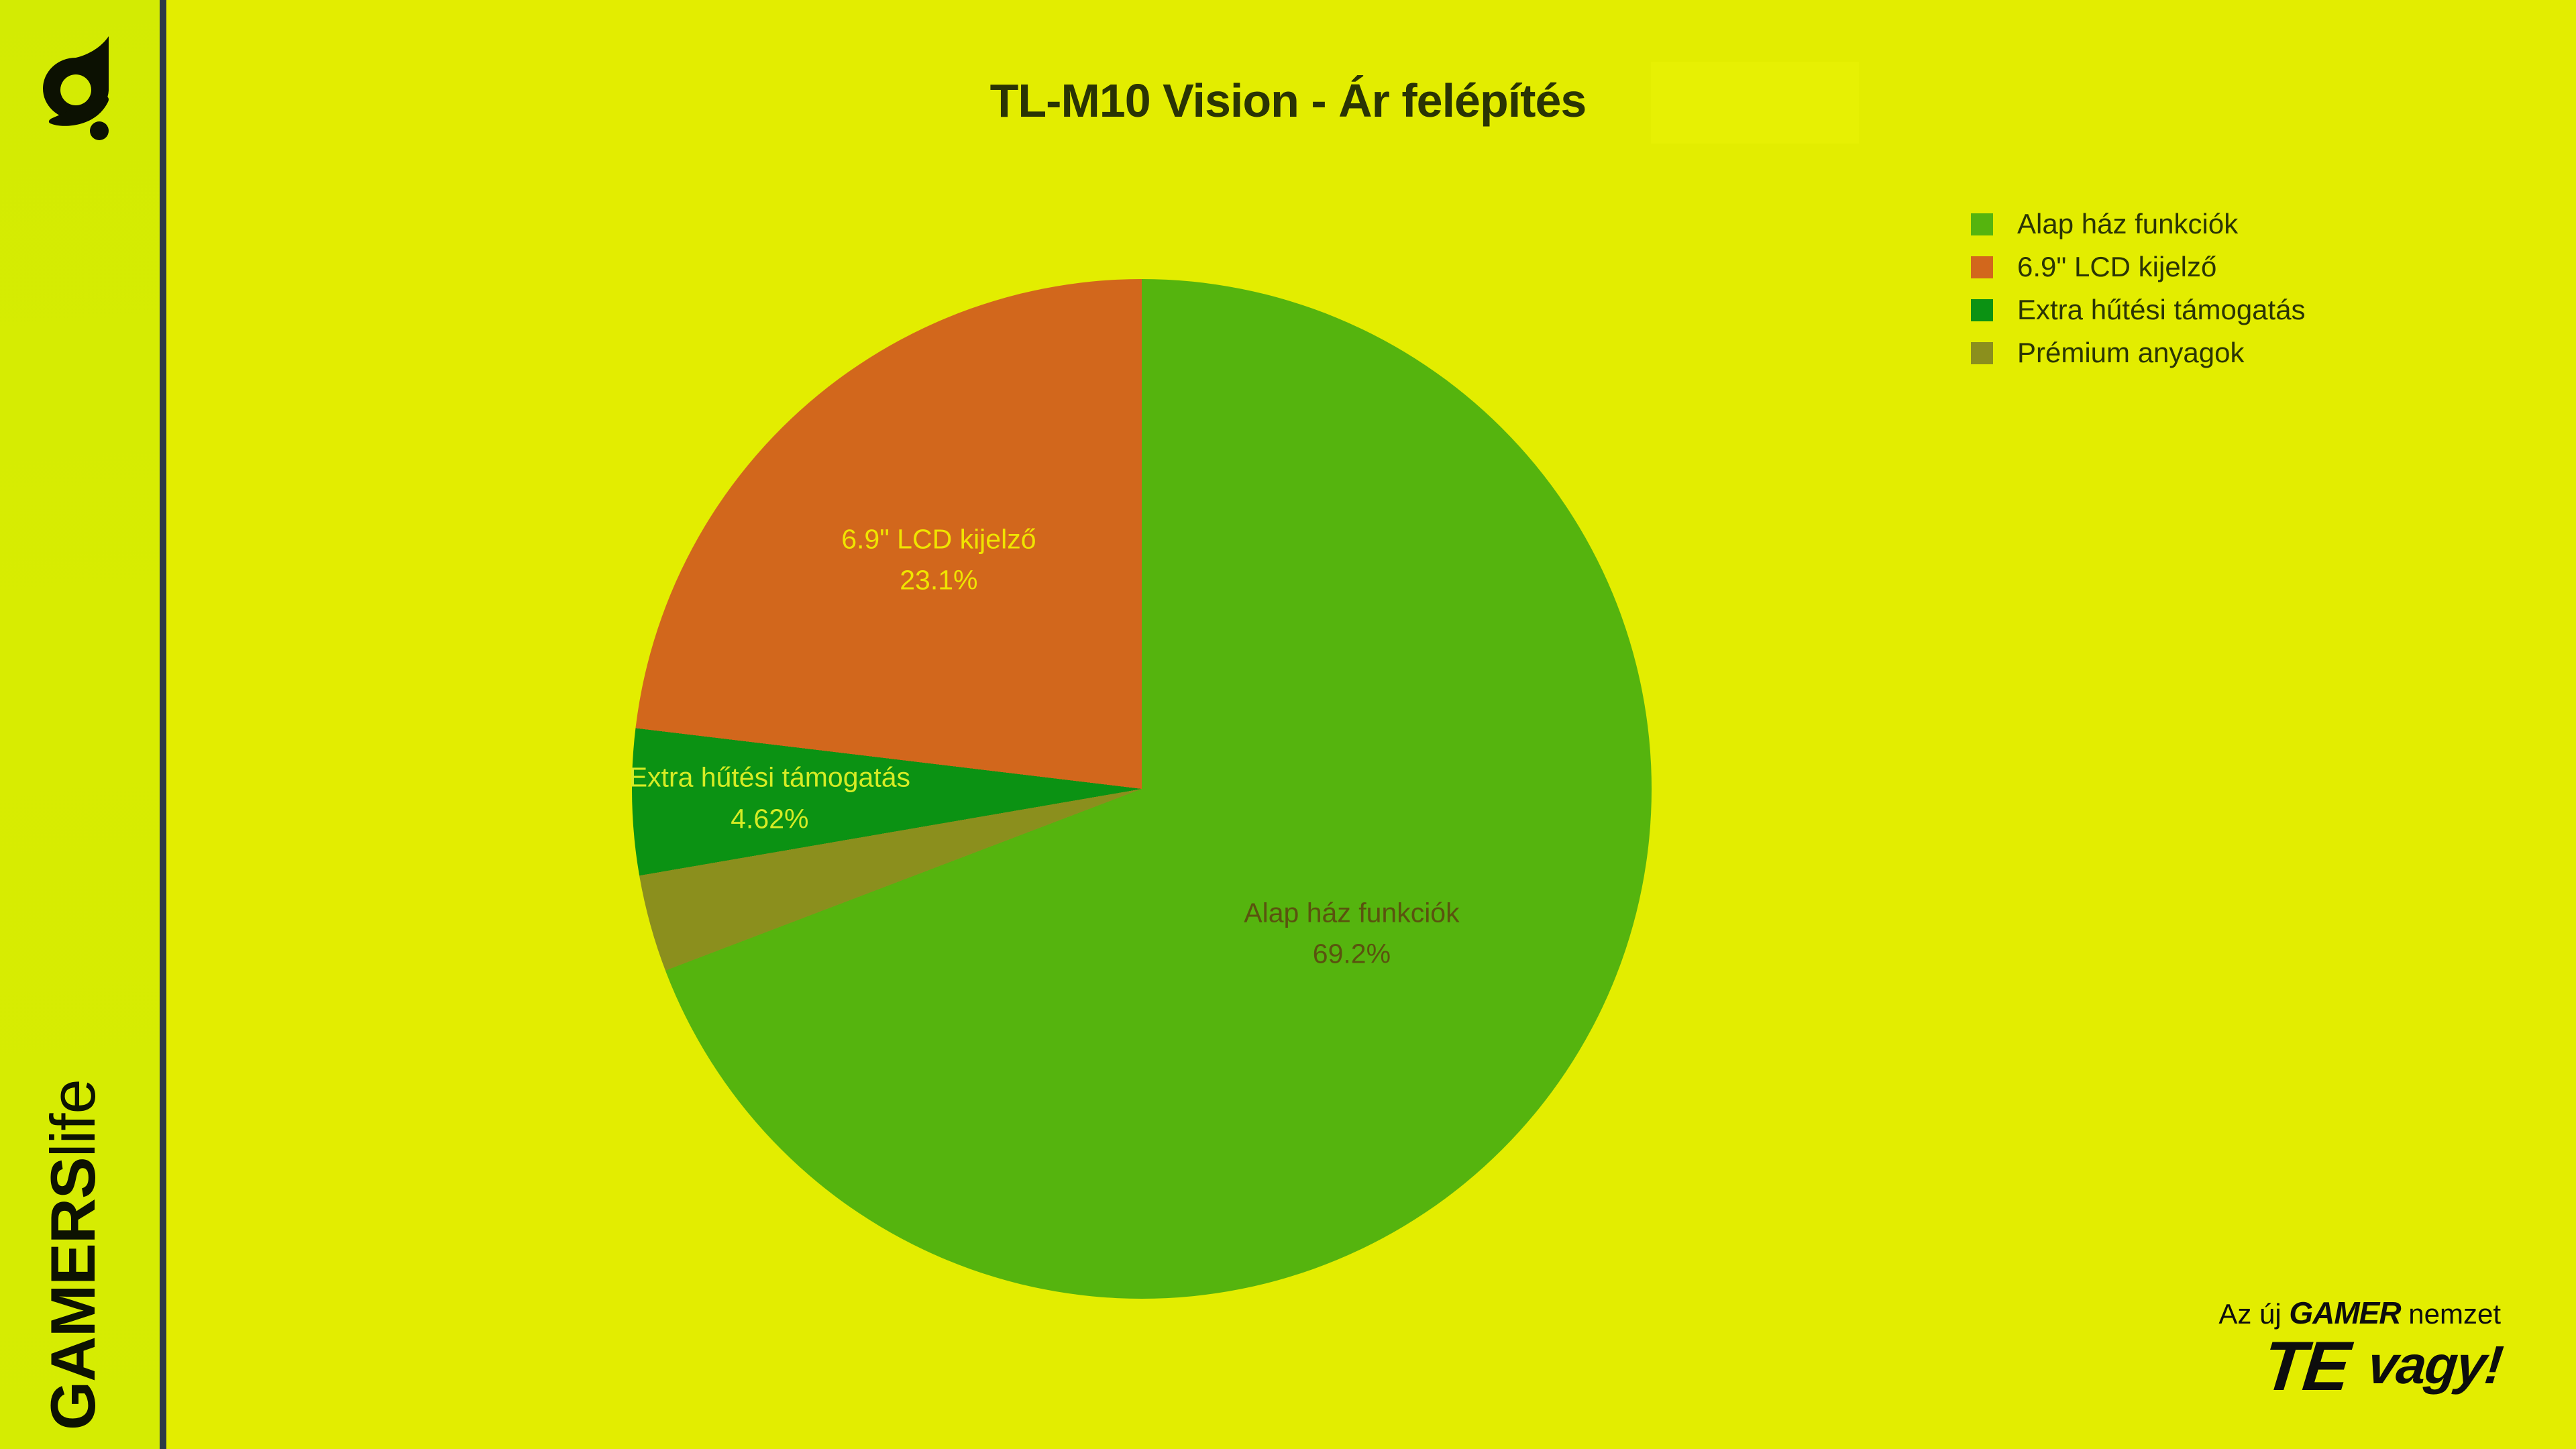  What do you see at coordinates (2128, 223) in the screenshot?
I see `legend-label: Alap ház funkciók` at bounding box center [2128, 223].